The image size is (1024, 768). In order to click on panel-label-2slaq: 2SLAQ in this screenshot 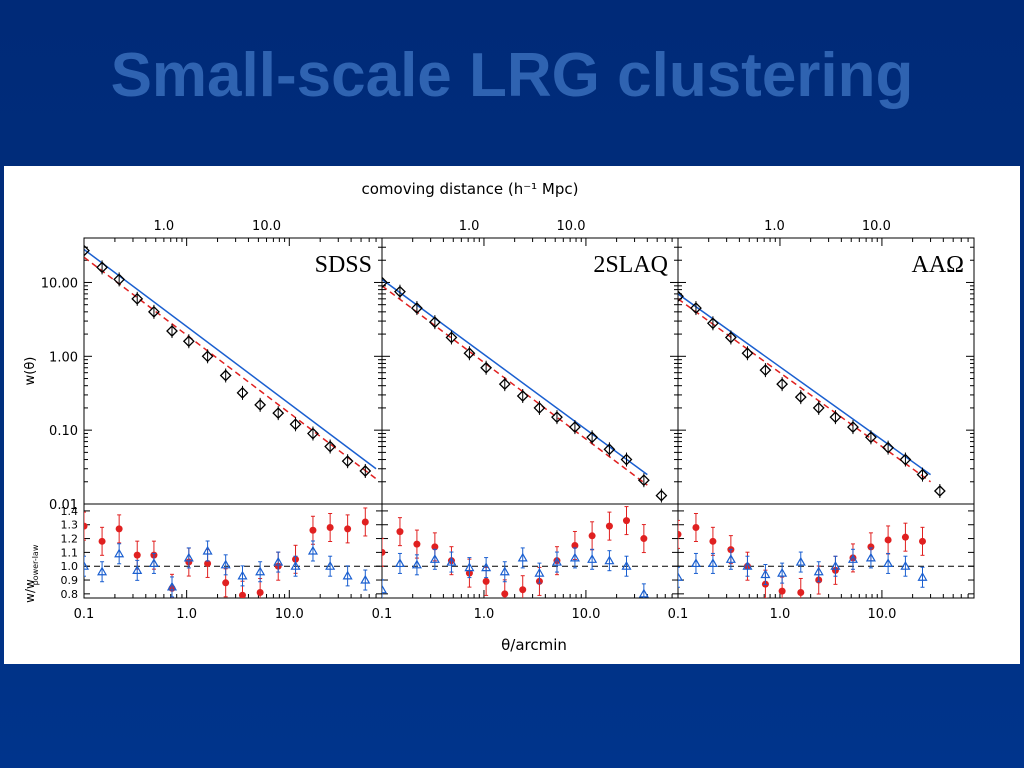, I will do `click(630, 265)`.